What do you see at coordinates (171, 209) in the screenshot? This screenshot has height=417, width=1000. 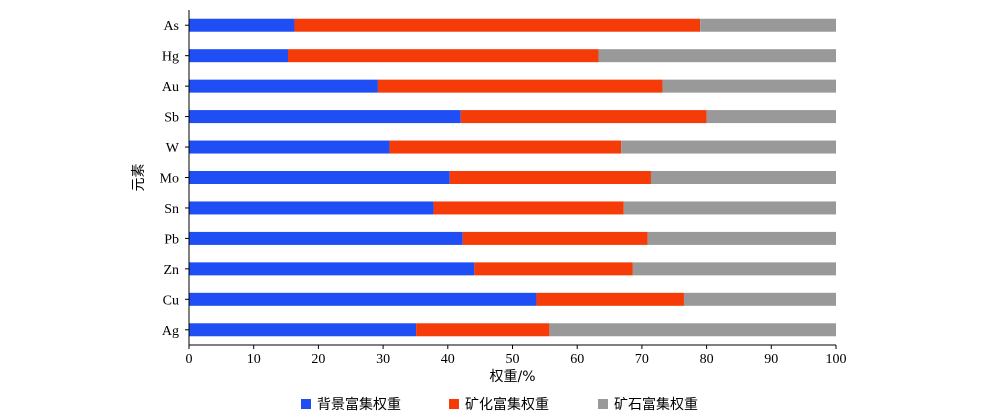 I see `y-tick-label-sn: Sn` at bounding box center [171, 209].